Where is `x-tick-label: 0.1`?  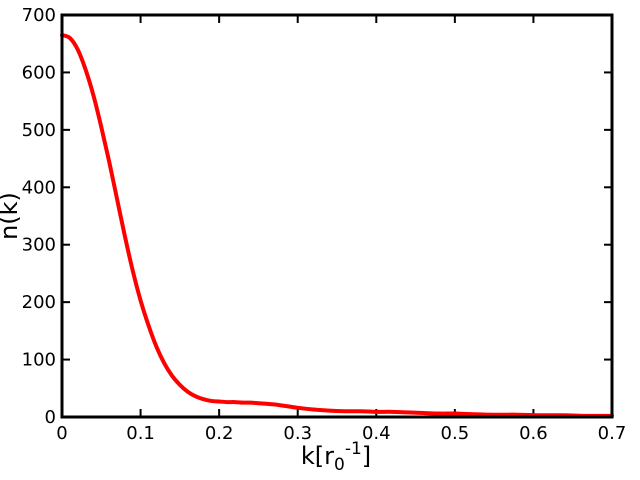 x-tick-label: 0.1 is located at coordinates (140, 433).